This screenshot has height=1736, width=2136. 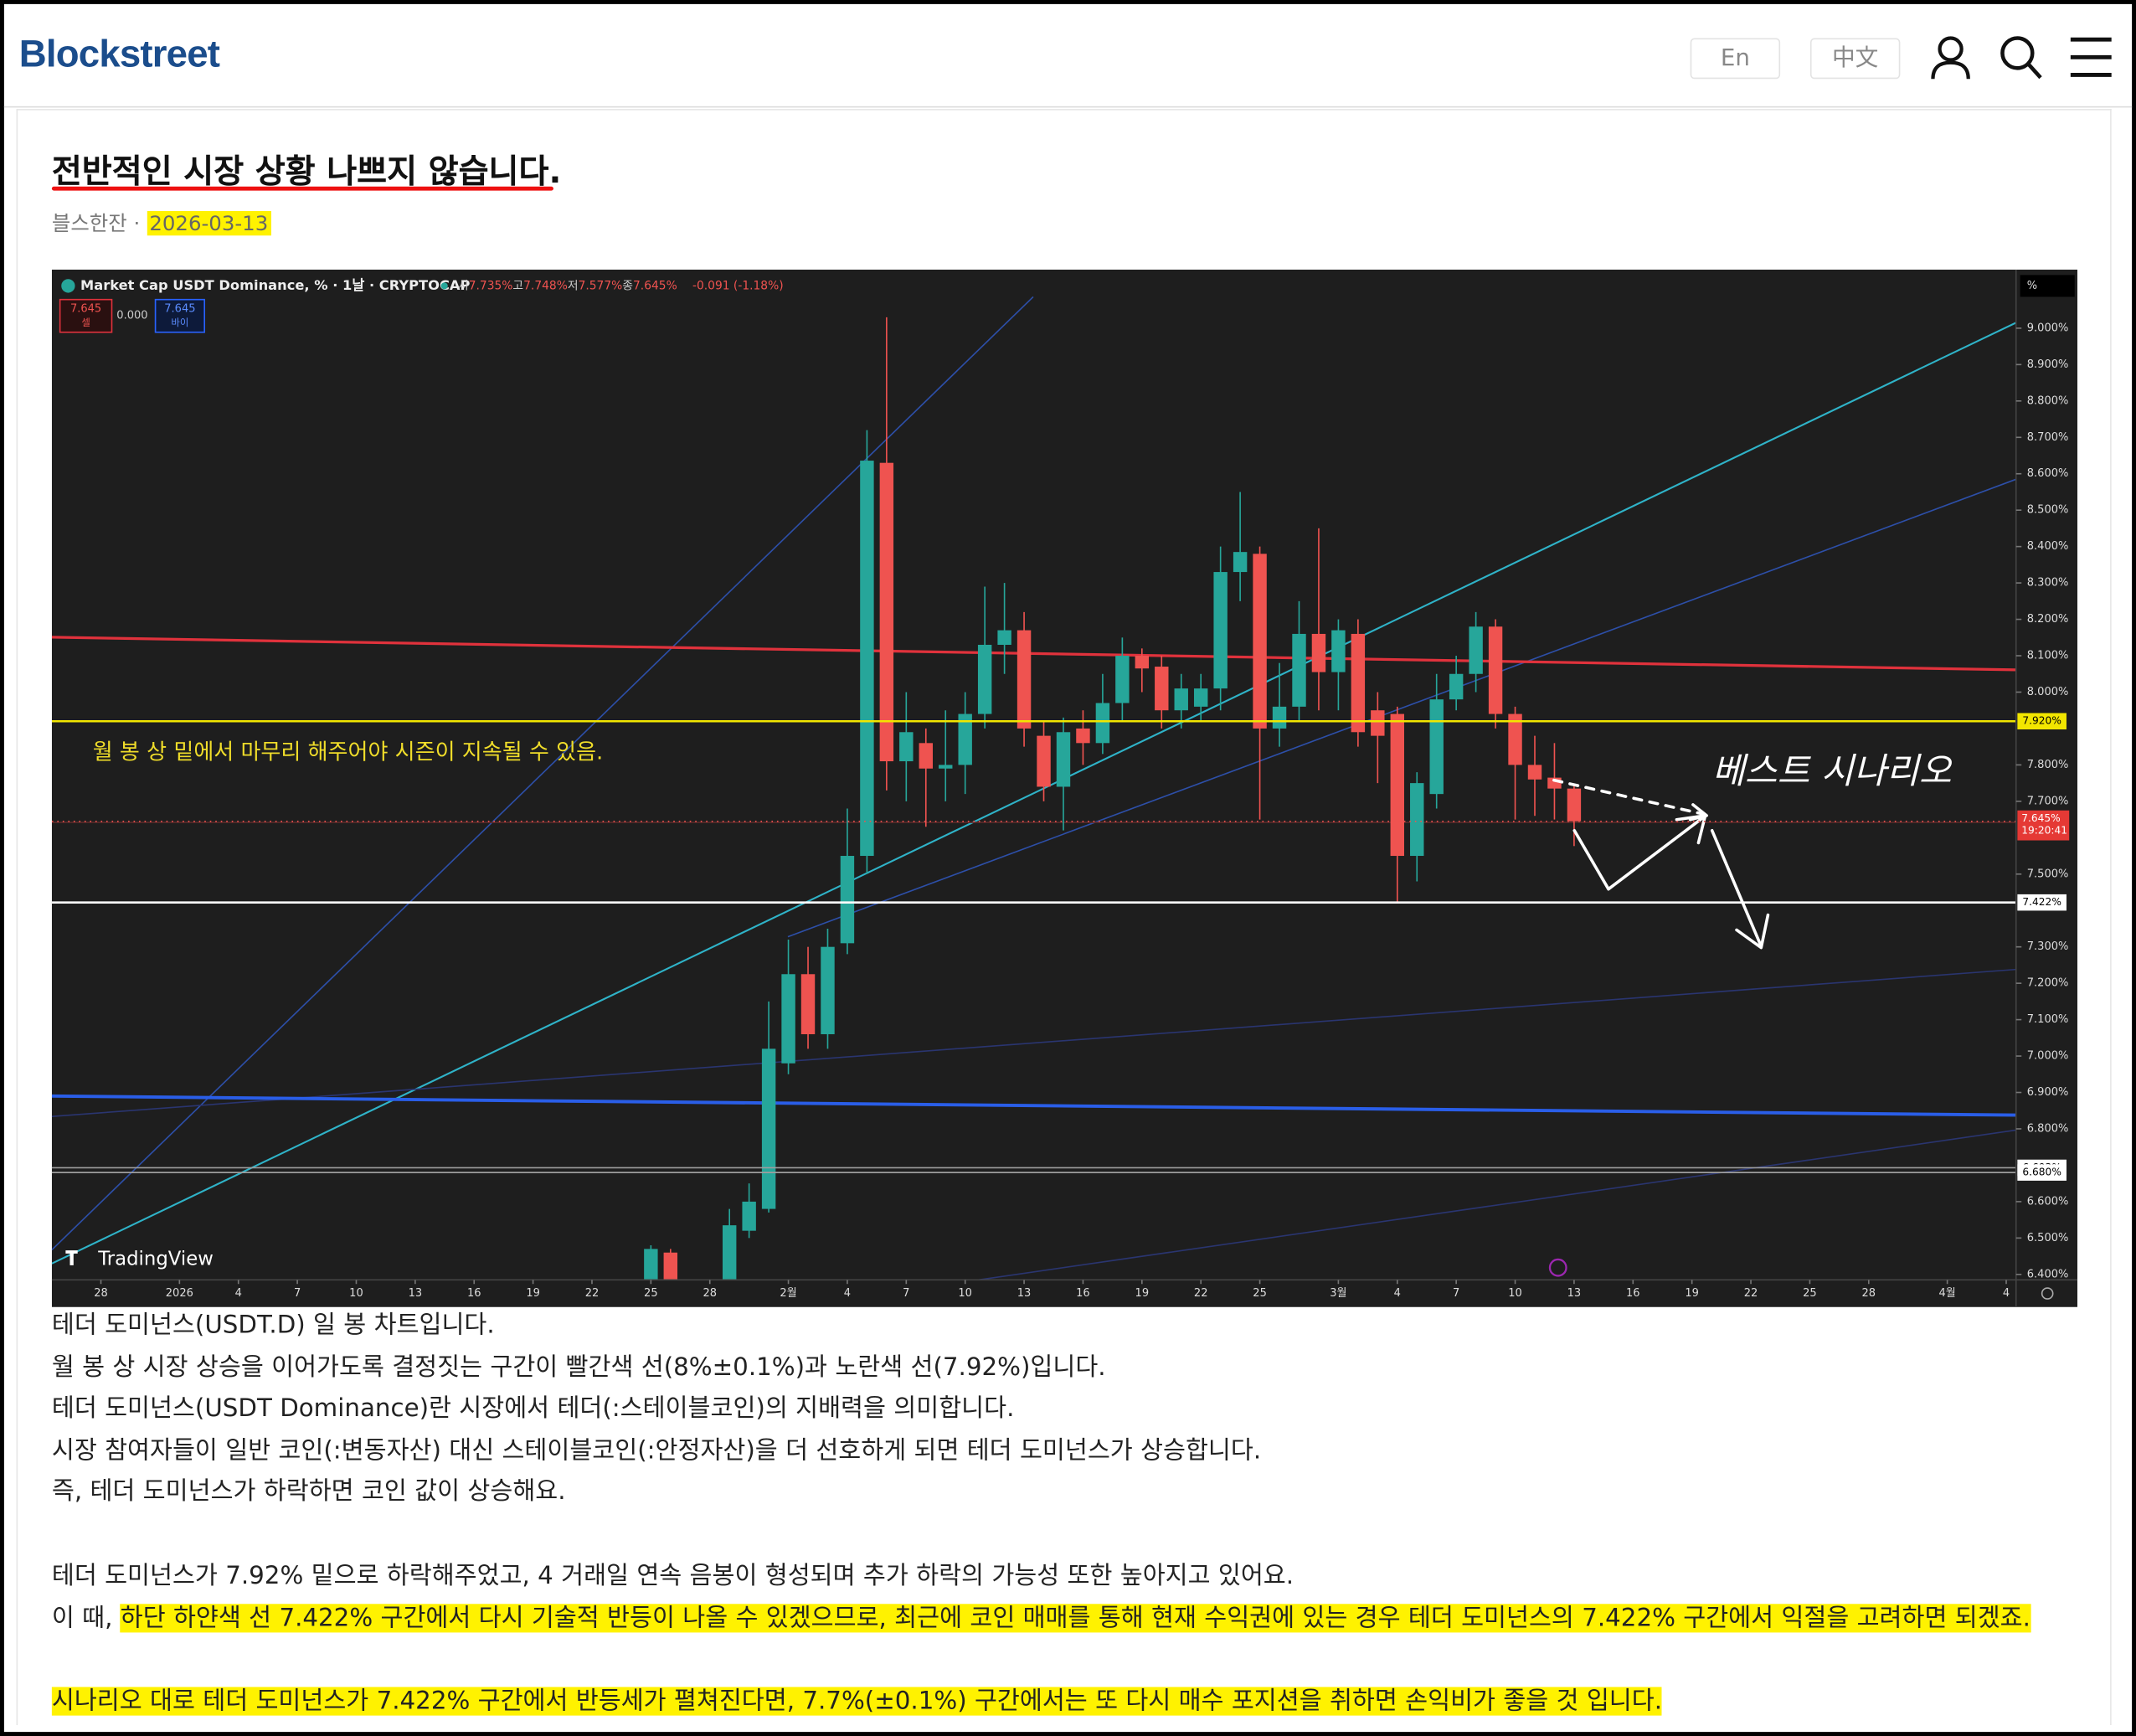 I want to click on header-icons, so click(x=2022, y=58).